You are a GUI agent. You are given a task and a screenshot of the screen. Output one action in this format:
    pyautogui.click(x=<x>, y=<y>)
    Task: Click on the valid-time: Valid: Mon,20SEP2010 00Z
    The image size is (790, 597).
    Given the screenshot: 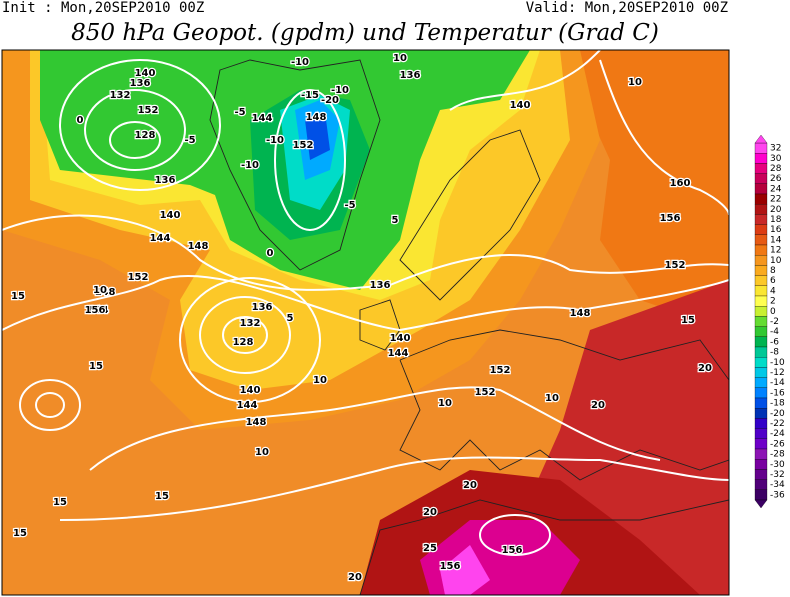 What is the action you would take?
    pyautogui.click(x=627, y=8)
    